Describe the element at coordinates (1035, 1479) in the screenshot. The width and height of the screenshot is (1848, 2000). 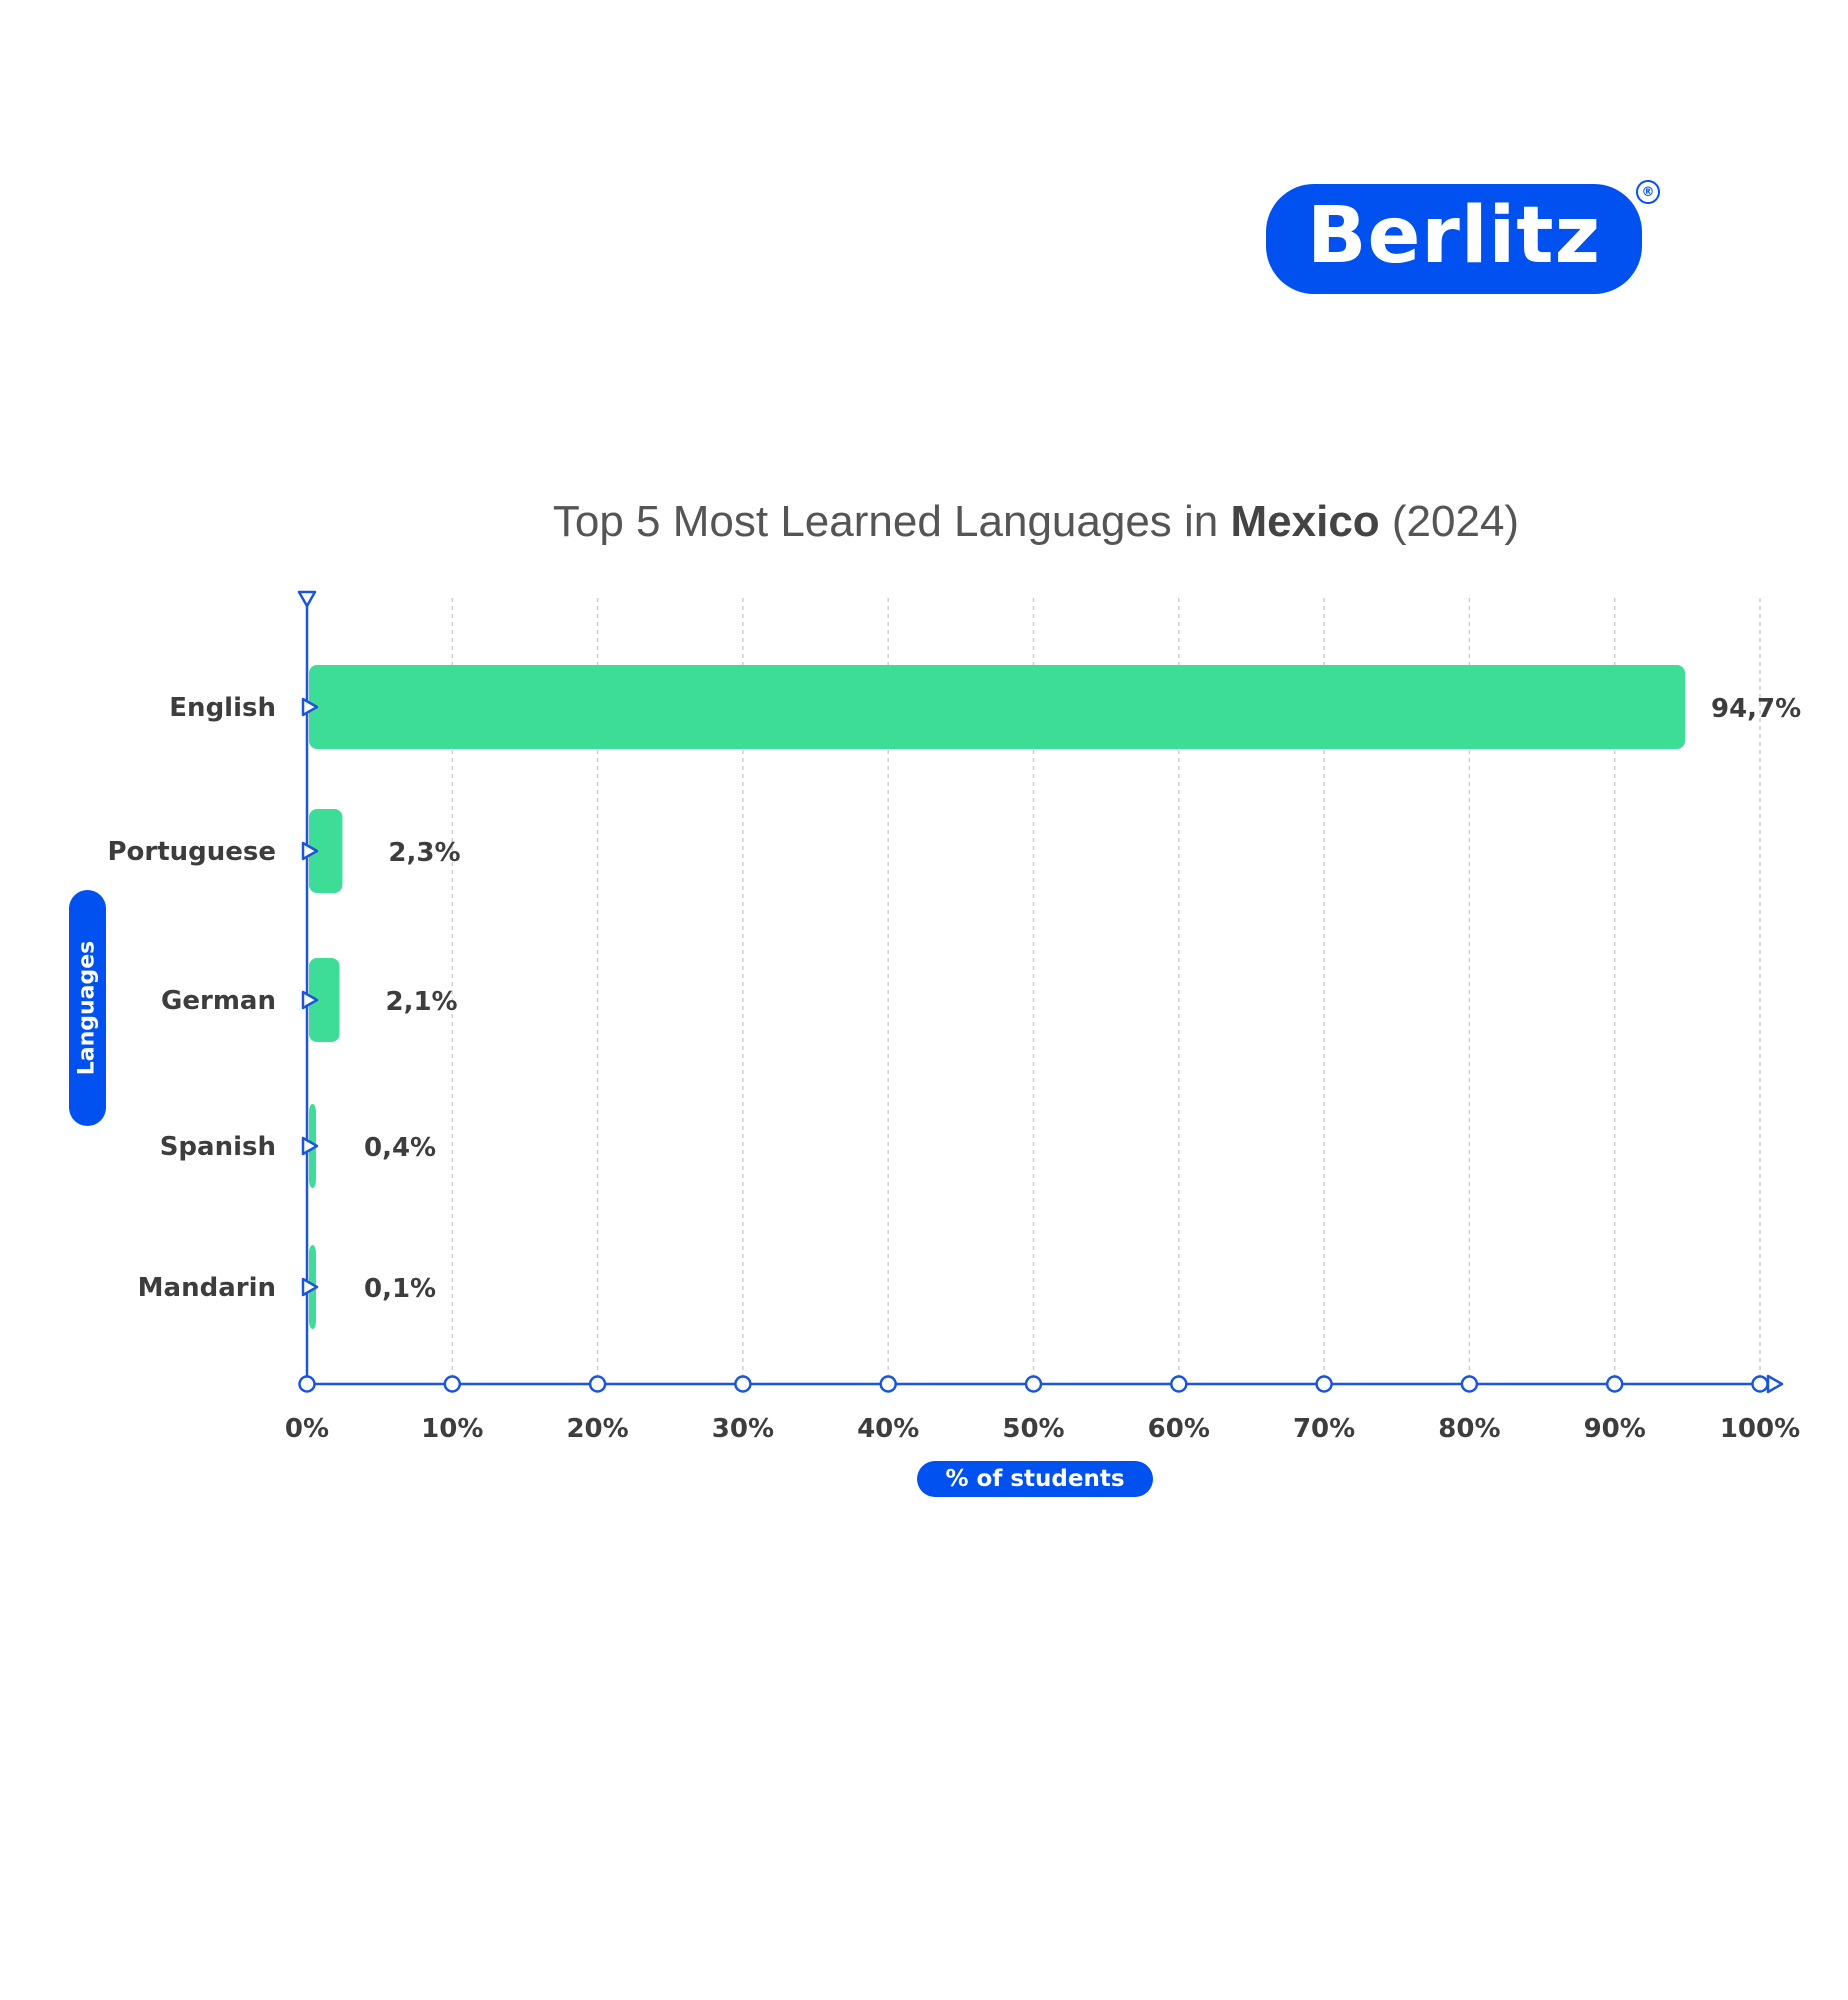
I see `x-axis-label: % of students` at that location.